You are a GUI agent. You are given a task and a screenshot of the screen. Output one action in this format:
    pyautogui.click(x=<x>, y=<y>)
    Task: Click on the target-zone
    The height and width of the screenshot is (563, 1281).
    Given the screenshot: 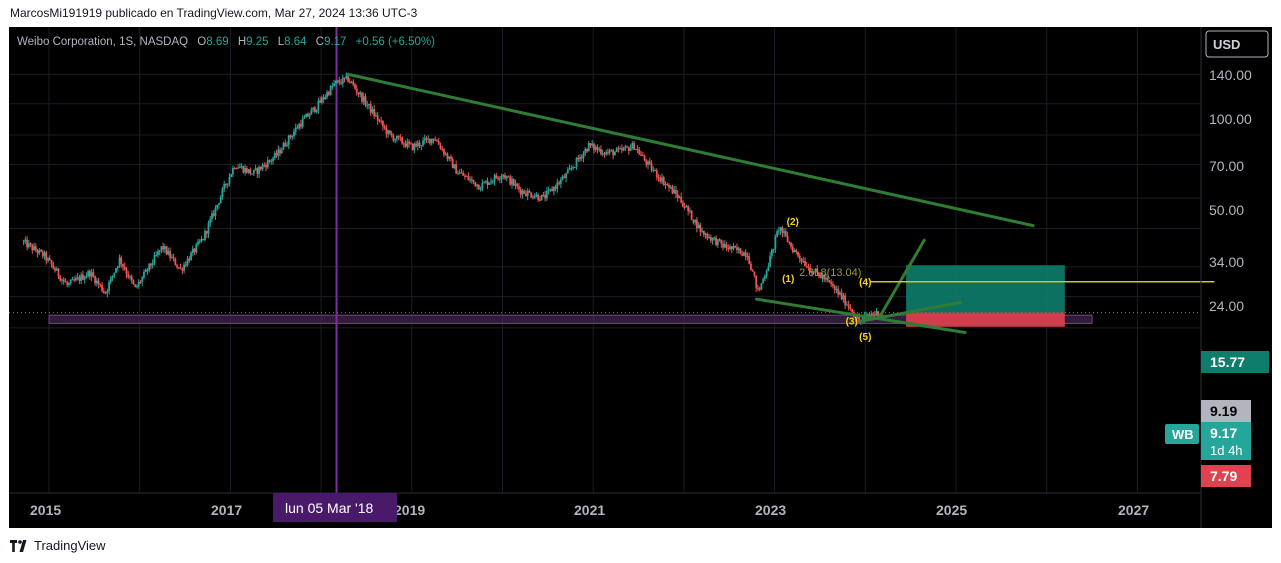 What is the action you would take?
    pyautogui.click(x=985, y=289)
    